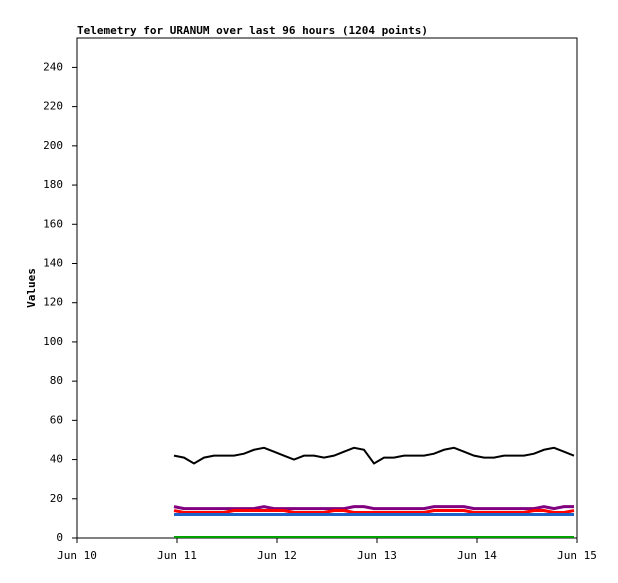 The width and height of the screenshot is (618, 583). Describe the element at coordinates (277, 555) in the screenshot. I see `x-tick-label: Jun 12` at that location.